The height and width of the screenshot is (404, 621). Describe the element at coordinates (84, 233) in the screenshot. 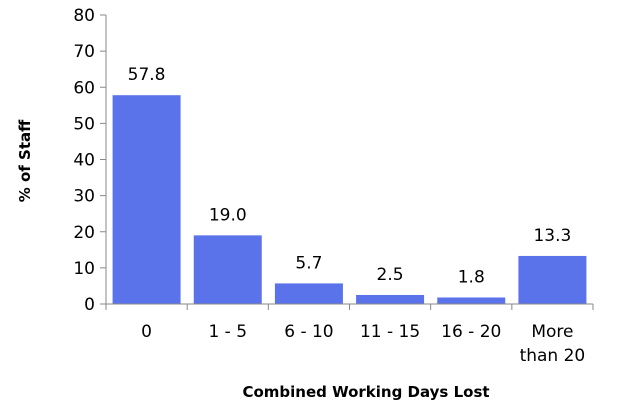

I see `y-tick-label: 20` at that location.